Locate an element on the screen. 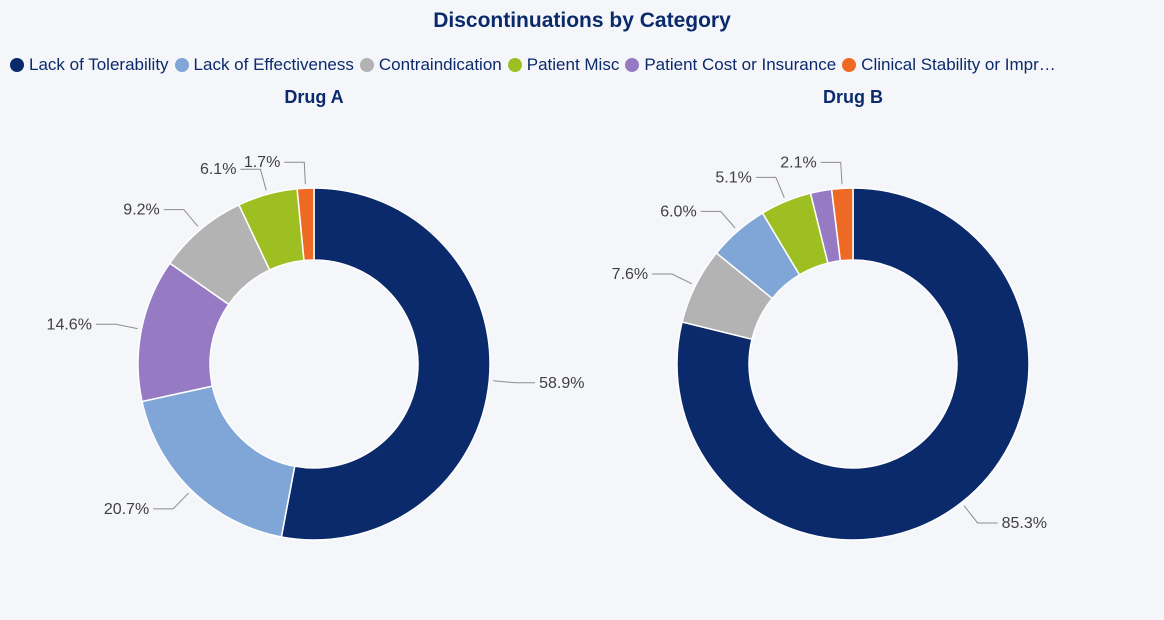 This screenshot has height=620, width=1164. legend-item-patient-cost: Patient Cost or Insurance is located at coordinates (730, 65).